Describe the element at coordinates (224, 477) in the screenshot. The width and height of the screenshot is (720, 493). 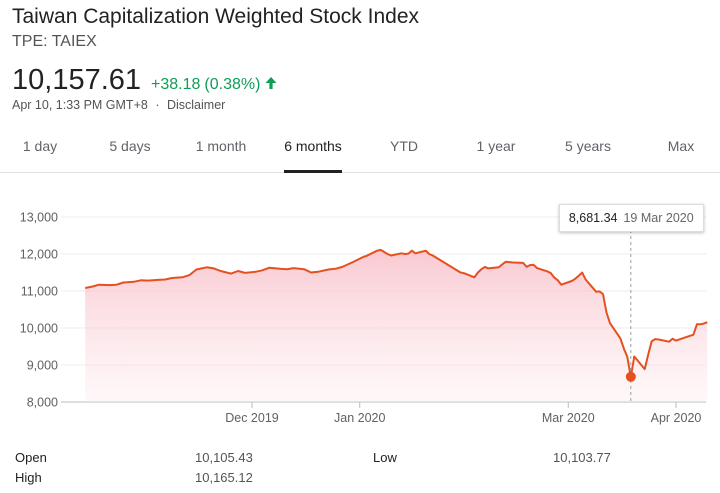
I see `high-value: 10,165.12` at that location.